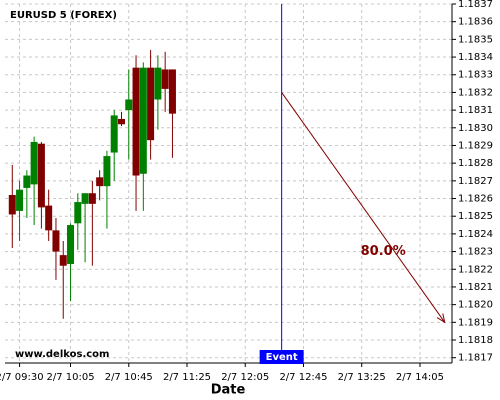 This screenshot has height=400, width=500. What do you see at coordinates (22, 377) in the screenshot?
I see `x-tick-label: 2/7 09:30` at bounding box center [22, 377].